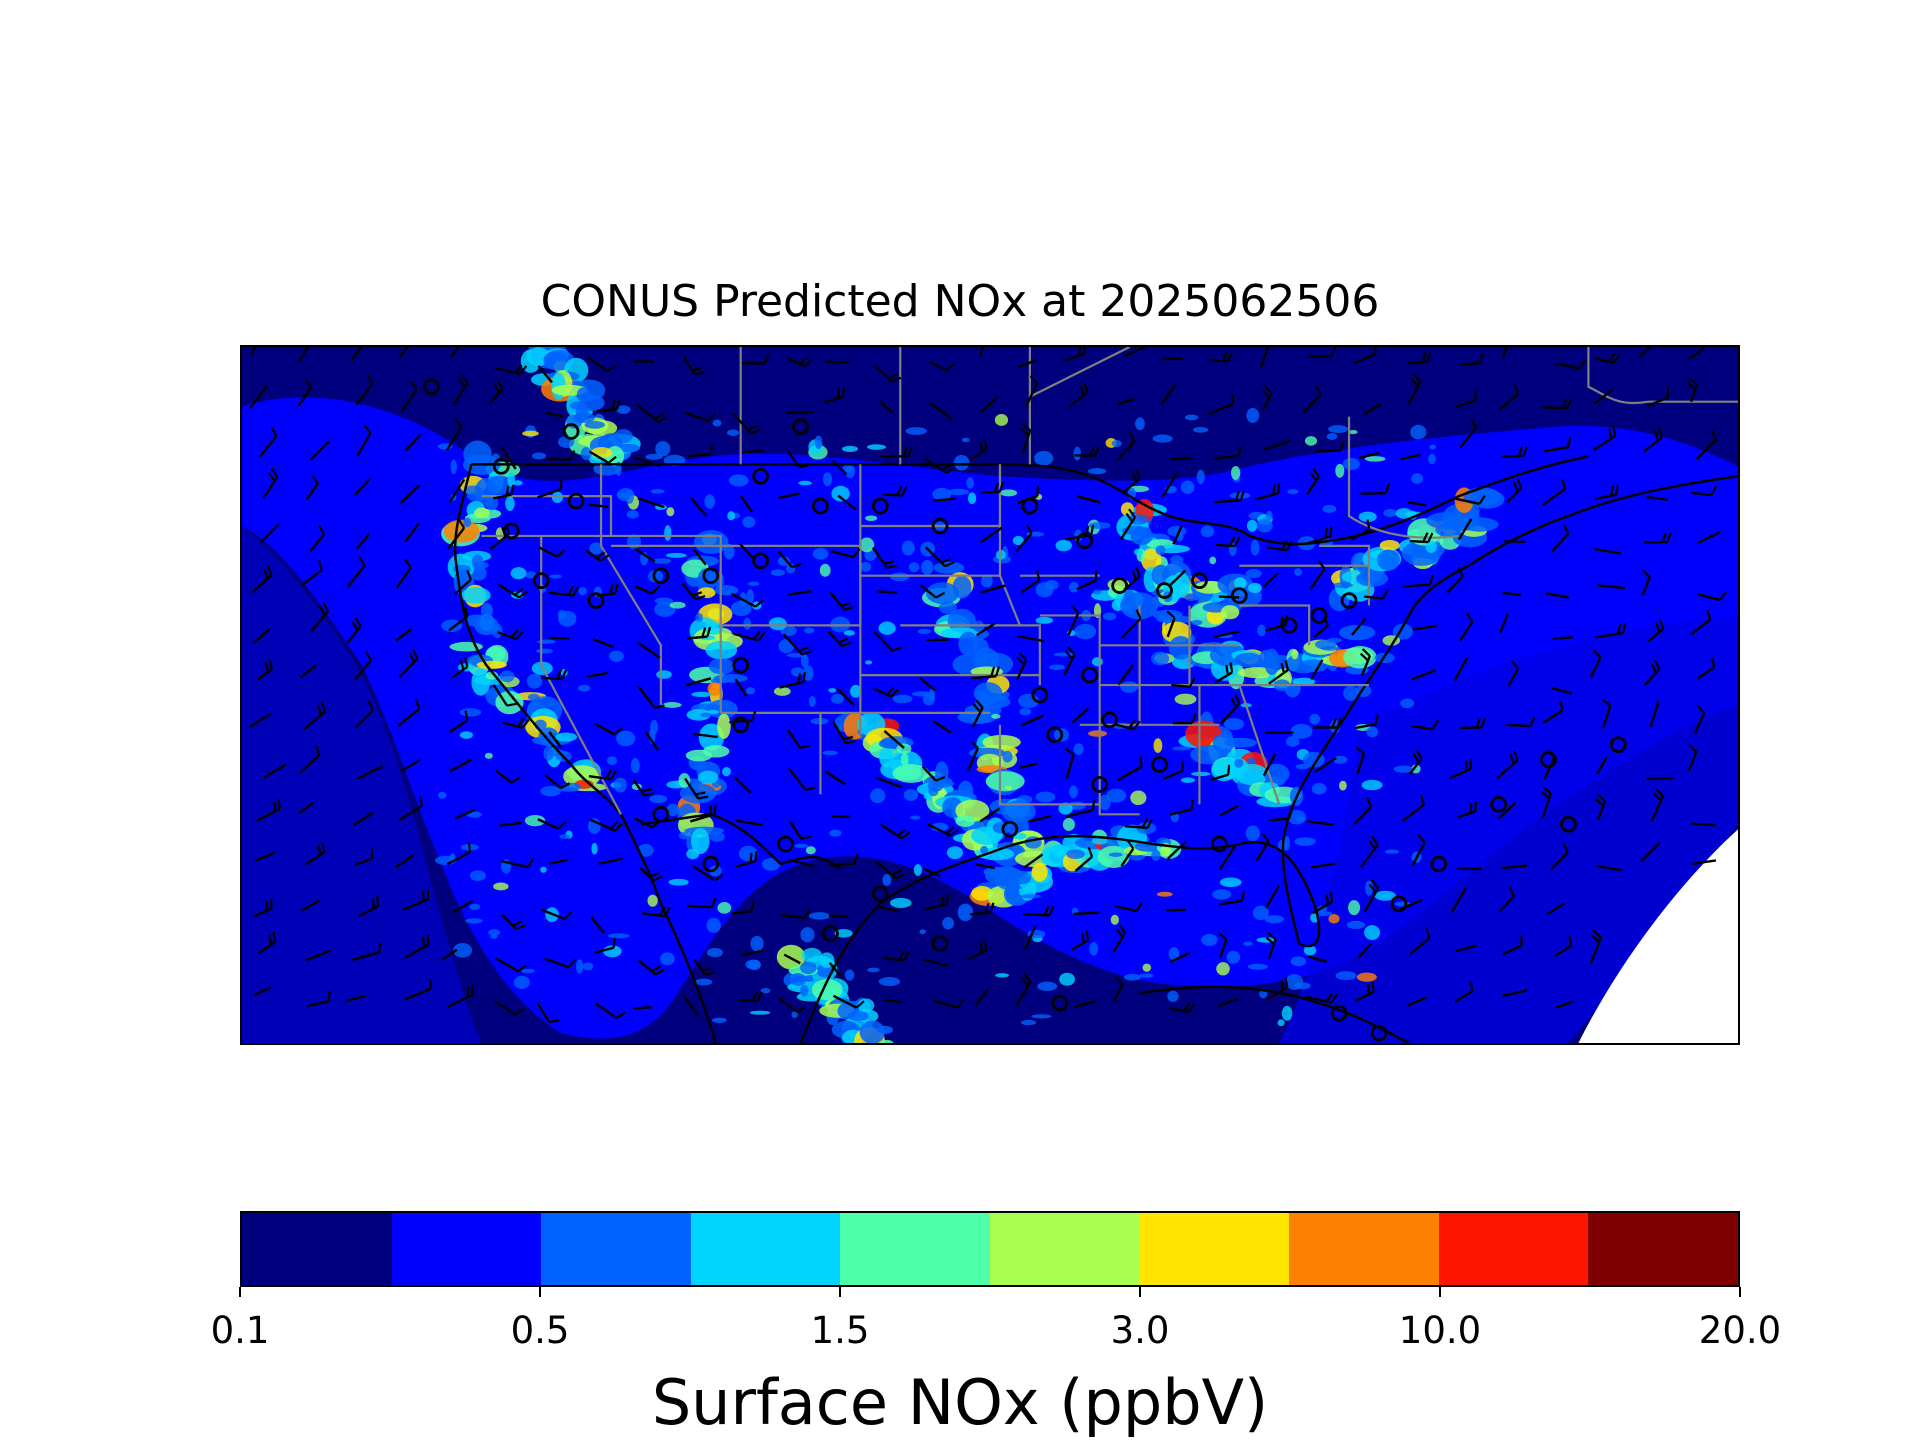  Describe the element at coordinates (840, 1330) in the screenshot. I see `colorbar-tick-label: 1.5` at that location.